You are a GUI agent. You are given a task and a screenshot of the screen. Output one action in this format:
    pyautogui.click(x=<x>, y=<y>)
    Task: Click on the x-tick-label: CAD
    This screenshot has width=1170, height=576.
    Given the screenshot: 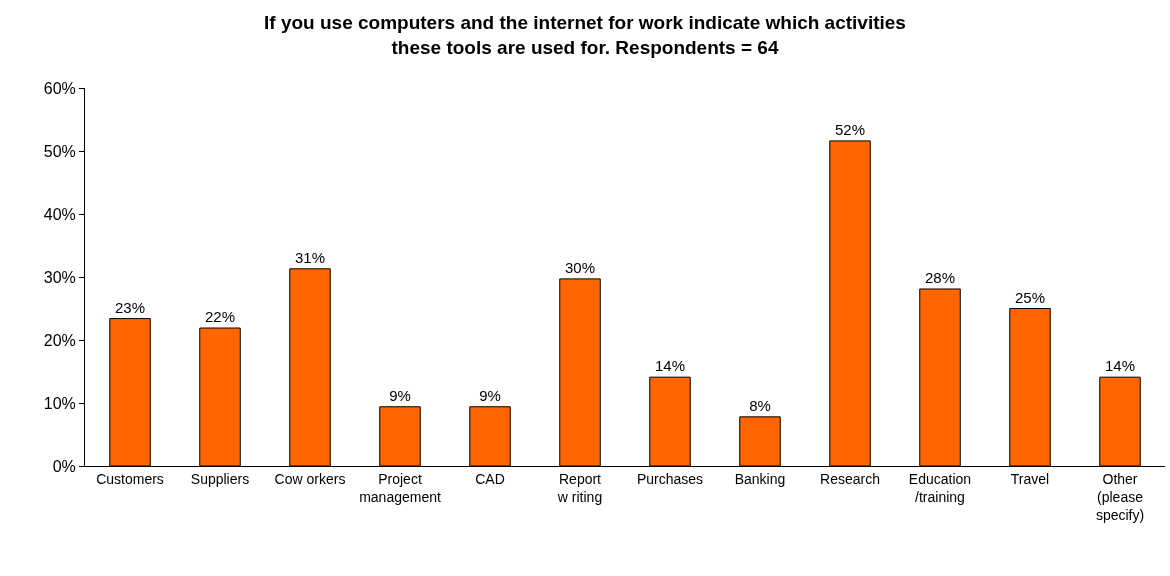 What is the action you would take?
    pyautogui.click(x=490, y=478)
    